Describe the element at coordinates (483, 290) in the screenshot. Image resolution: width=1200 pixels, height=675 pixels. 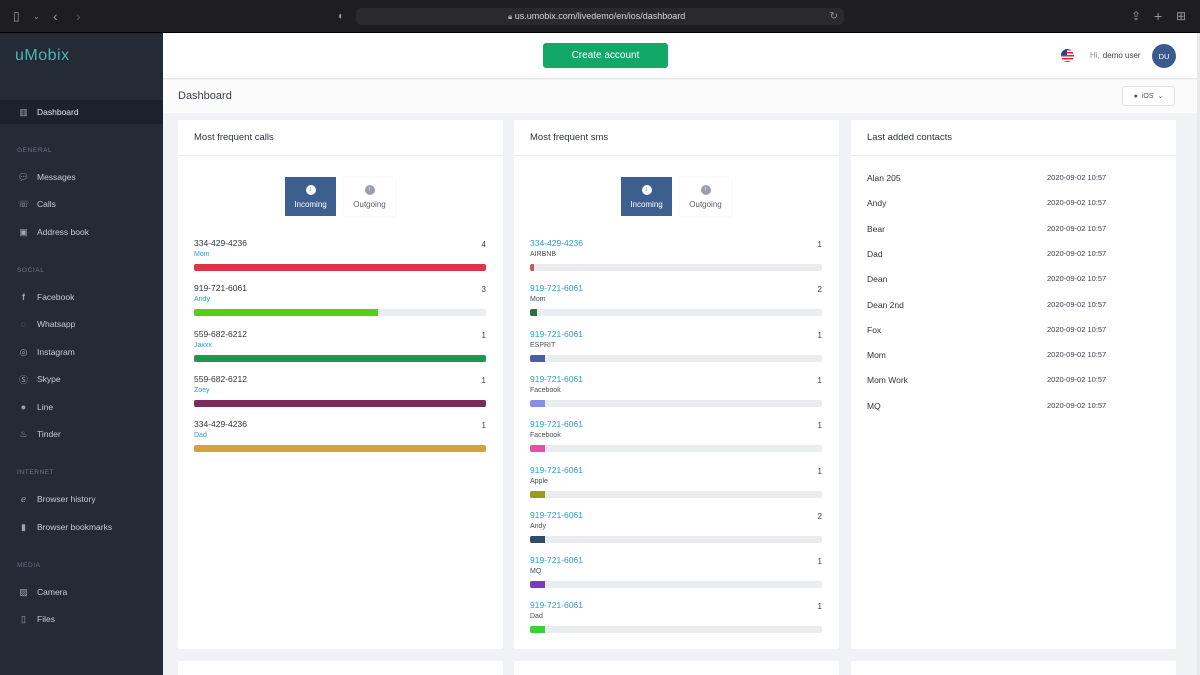
I see `count-value: 3` at that location.